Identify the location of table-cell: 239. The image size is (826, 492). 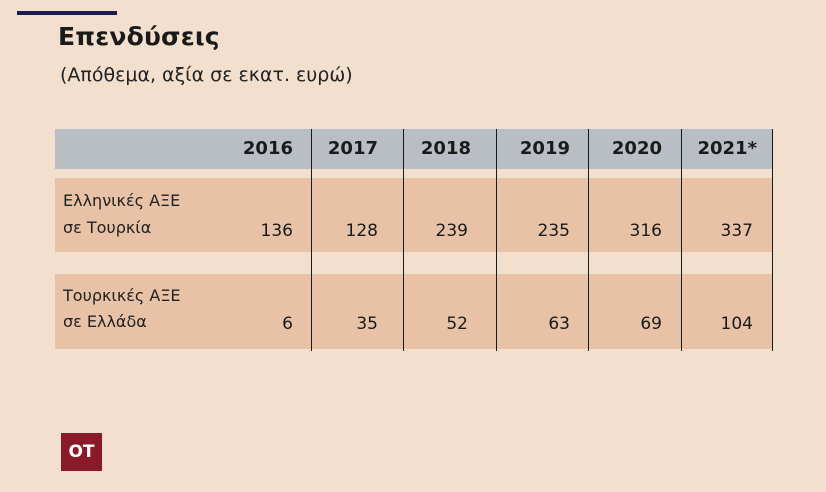
(451, 231).